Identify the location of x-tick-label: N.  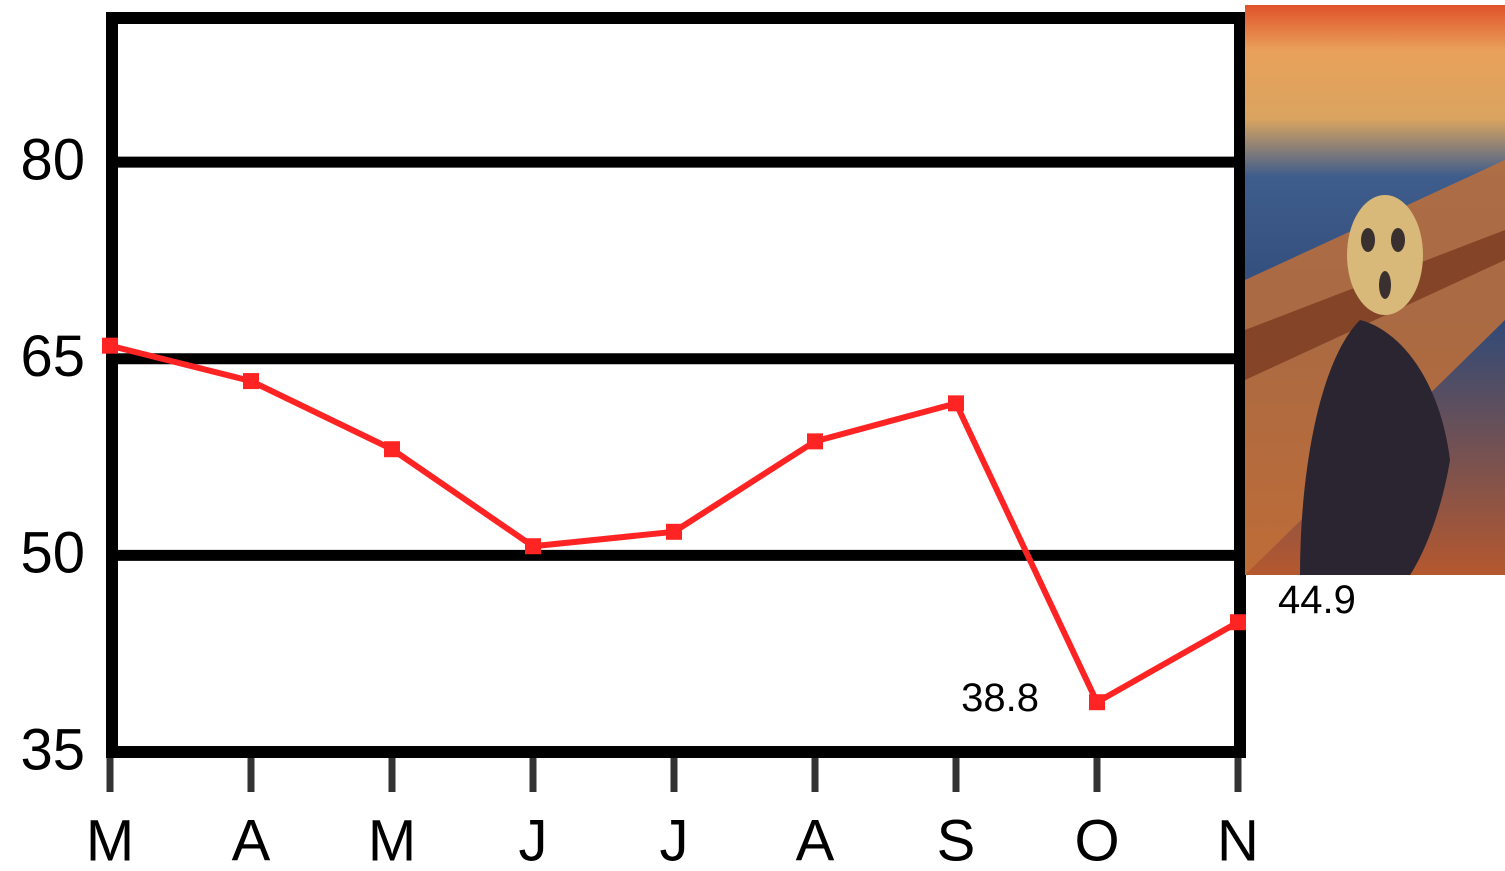
(1238, 839).